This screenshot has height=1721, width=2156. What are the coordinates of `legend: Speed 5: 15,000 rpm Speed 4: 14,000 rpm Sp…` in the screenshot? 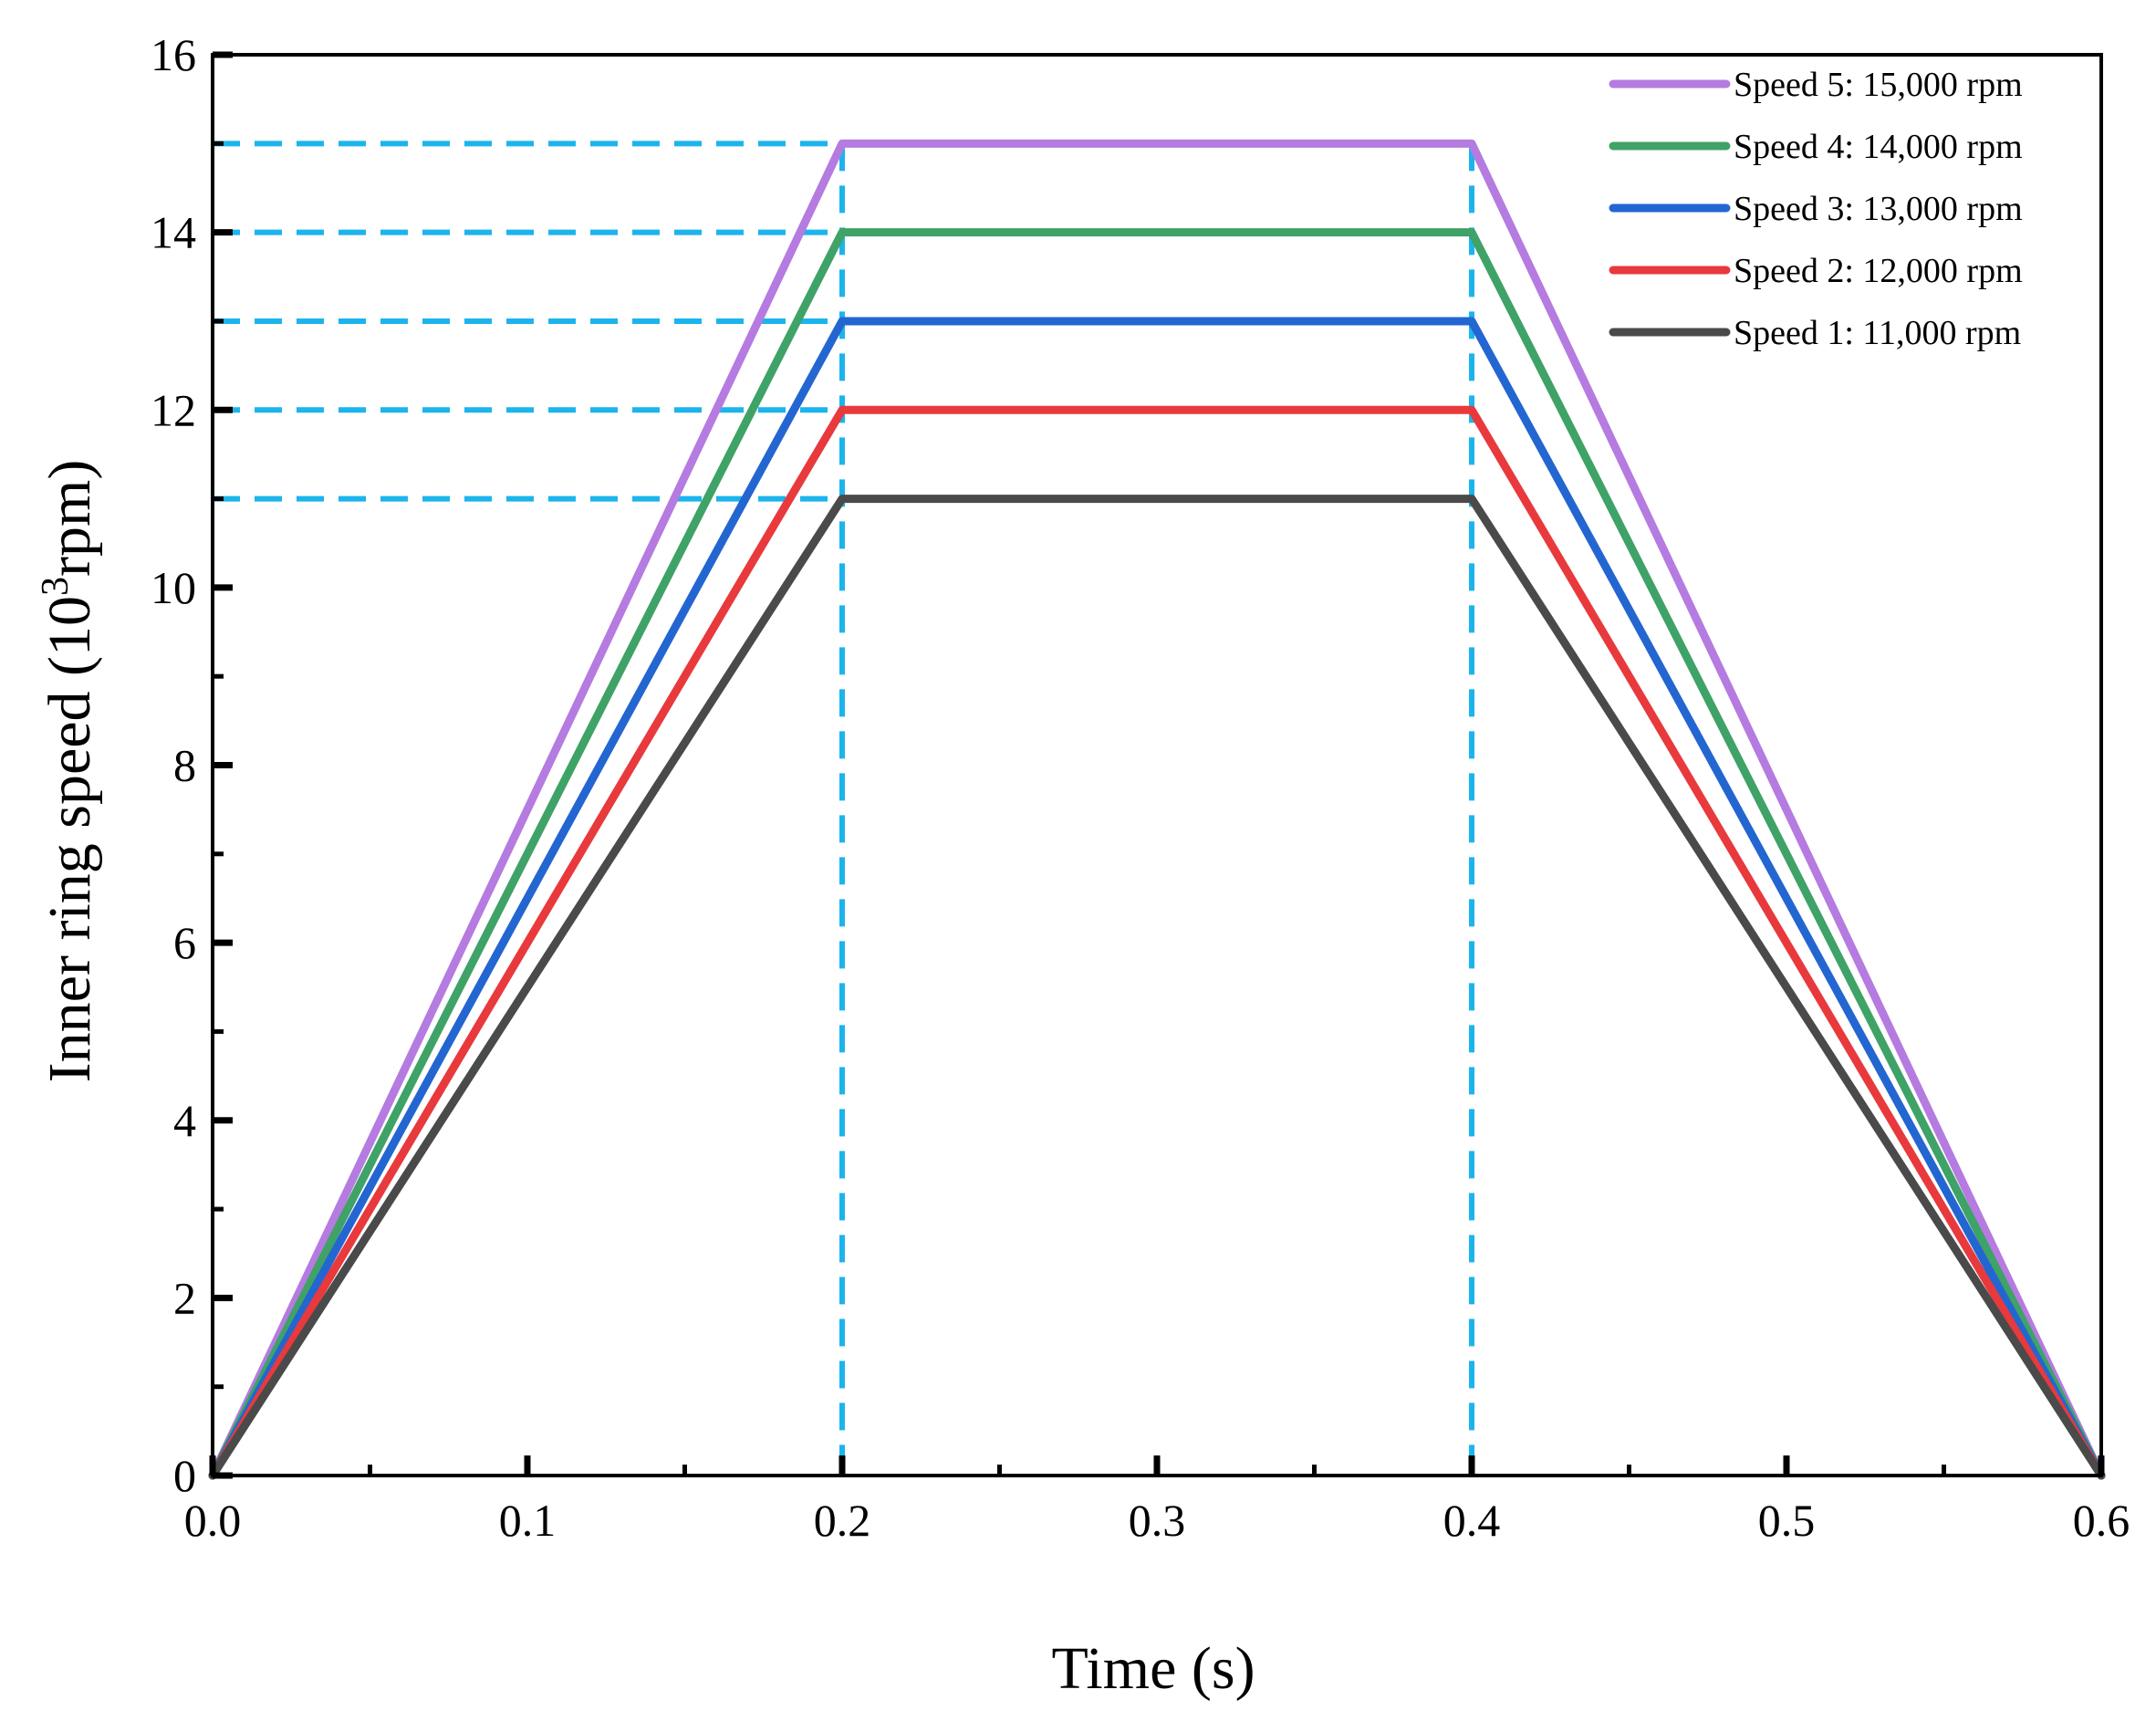 It's located at (1816, 209).